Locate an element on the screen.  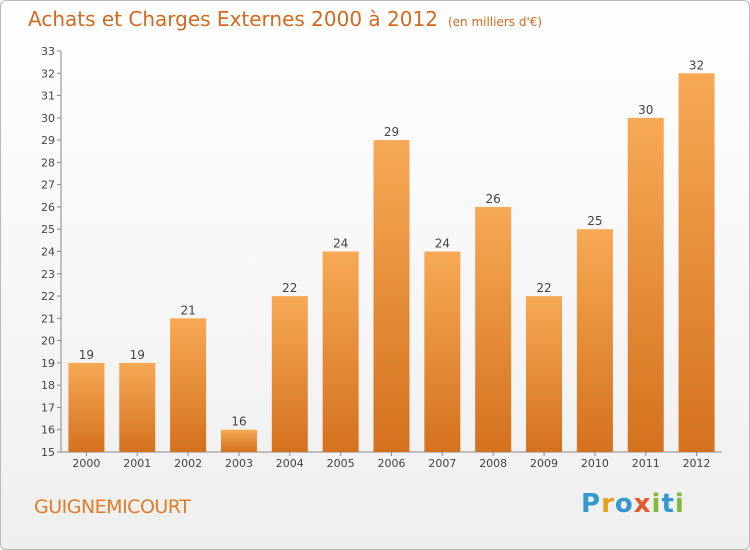
bar-2008 is located at coordinates (493, 329).